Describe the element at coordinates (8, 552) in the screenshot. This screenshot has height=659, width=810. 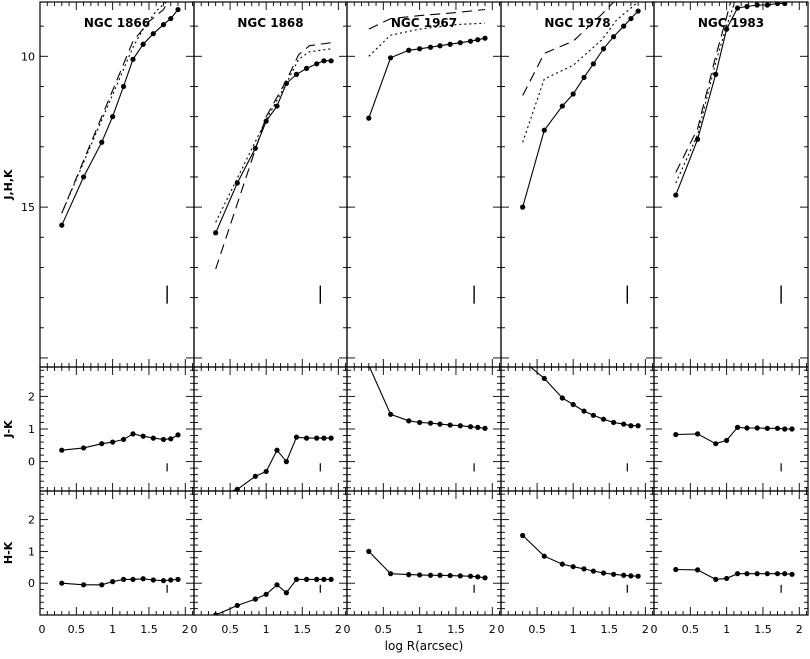
I see `y-axis-label-hk: H-K` at that location.